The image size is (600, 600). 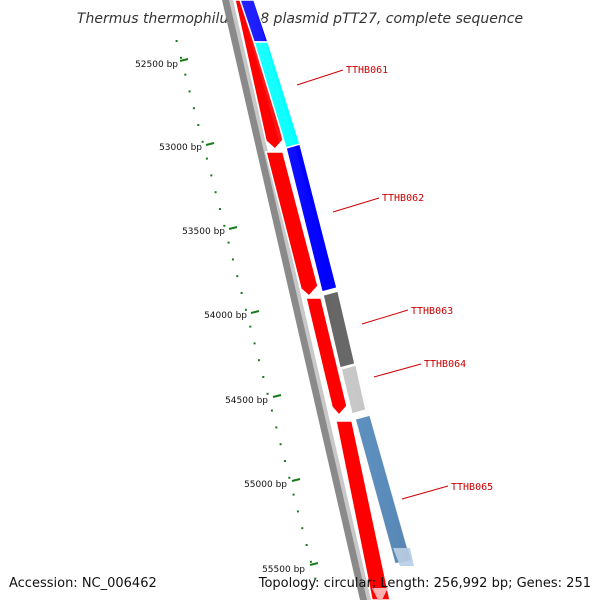 What do you see at coordinates (432, 311) in the screenshot?
I see `gene-label-tthb063: TTHB063` at bounding box center [432, 311].